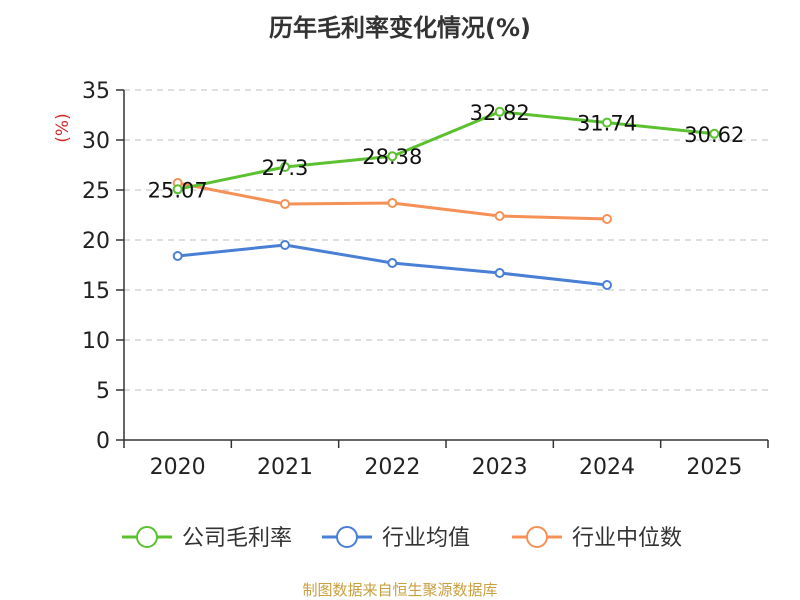  I want to click on y-tick-label: 35, so click(96, 91).